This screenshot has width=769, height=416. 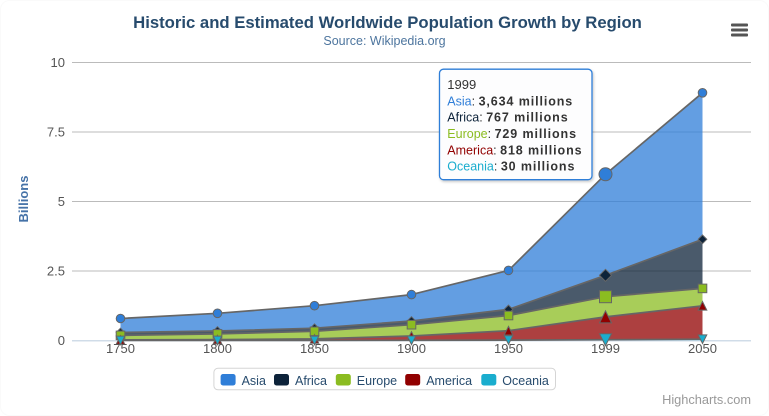 I want to click on svg-text: Europe: 729 millions, so click(x=512, y=134).